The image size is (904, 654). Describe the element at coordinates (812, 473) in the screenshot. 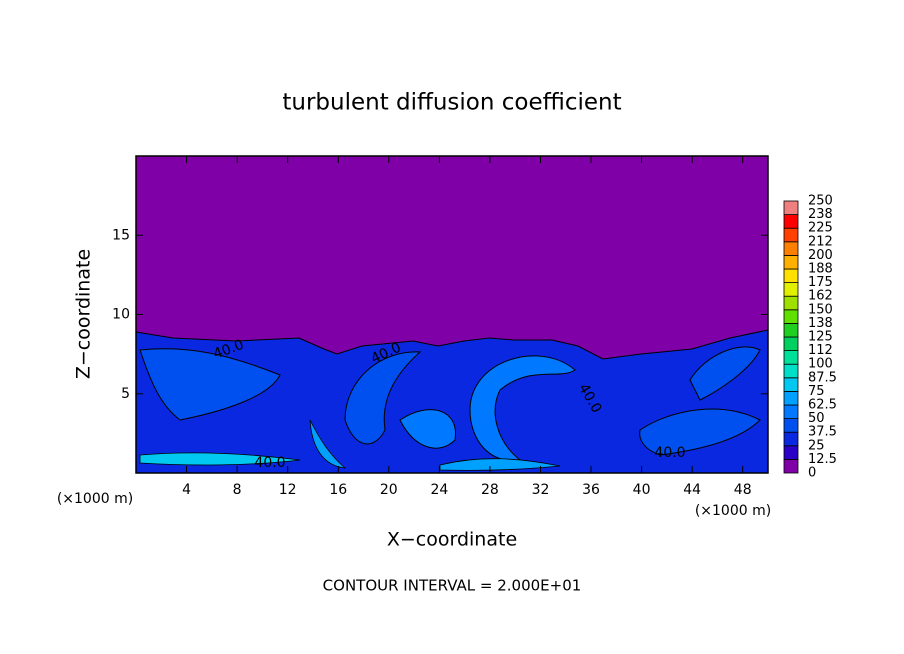

I see `colorbar-label: 0` at that location.